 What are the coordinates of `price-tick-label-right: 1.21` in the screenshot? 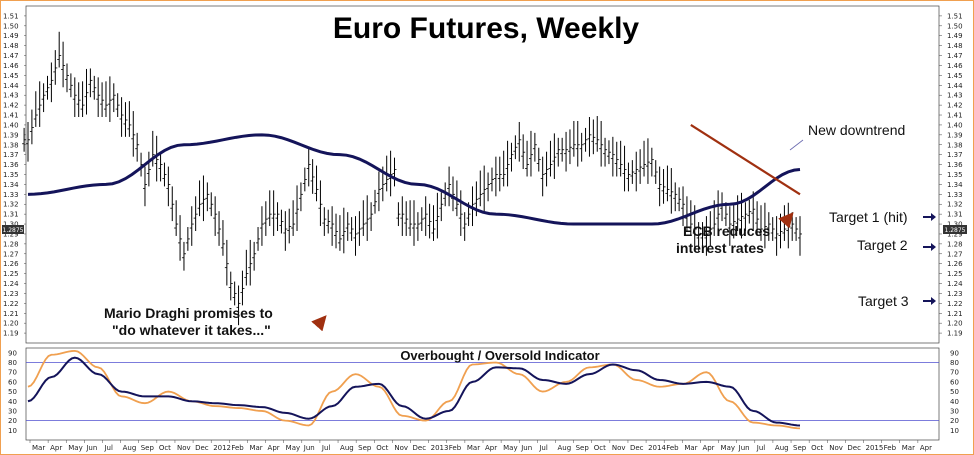 It's located at (955, 314).